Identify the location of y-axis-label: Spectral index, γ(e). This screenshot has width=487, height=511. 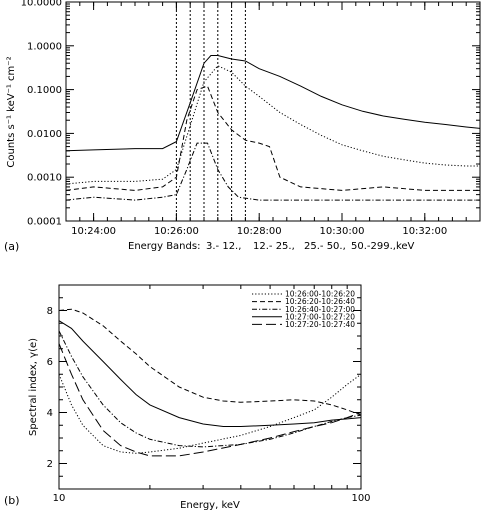
(33, 387).